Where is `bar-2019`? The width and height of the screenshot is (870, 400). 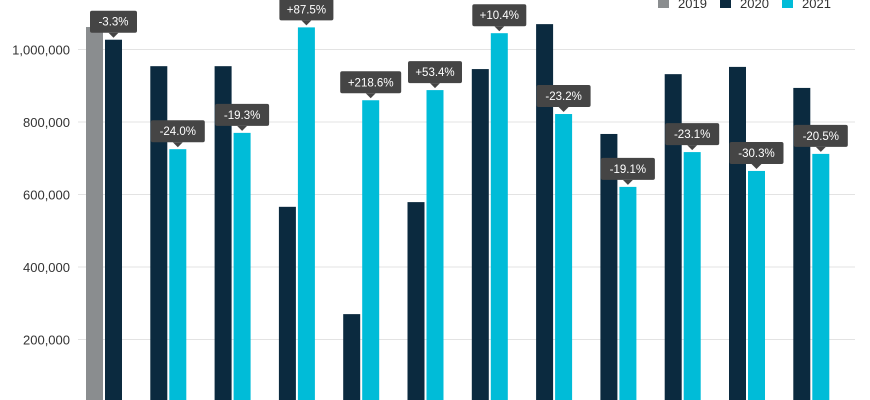
bar-2019 is located at coordinates (94, 213).